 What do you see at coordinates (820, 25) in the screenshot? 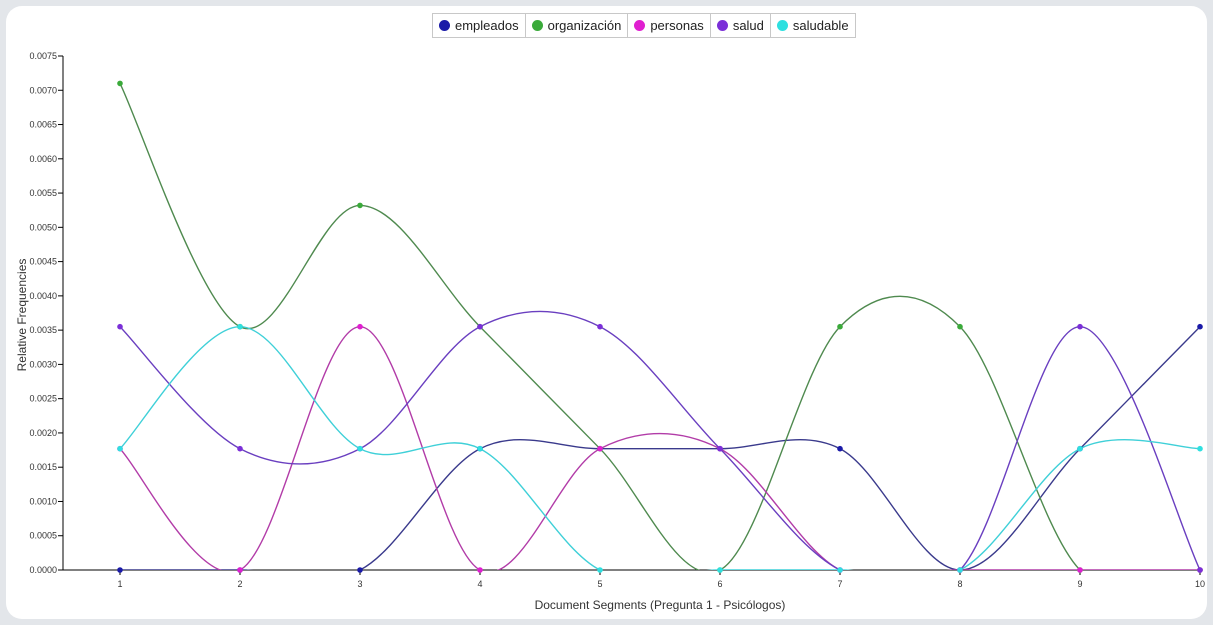
I see `legend-label: saludable` at bounding box center [820, 25].